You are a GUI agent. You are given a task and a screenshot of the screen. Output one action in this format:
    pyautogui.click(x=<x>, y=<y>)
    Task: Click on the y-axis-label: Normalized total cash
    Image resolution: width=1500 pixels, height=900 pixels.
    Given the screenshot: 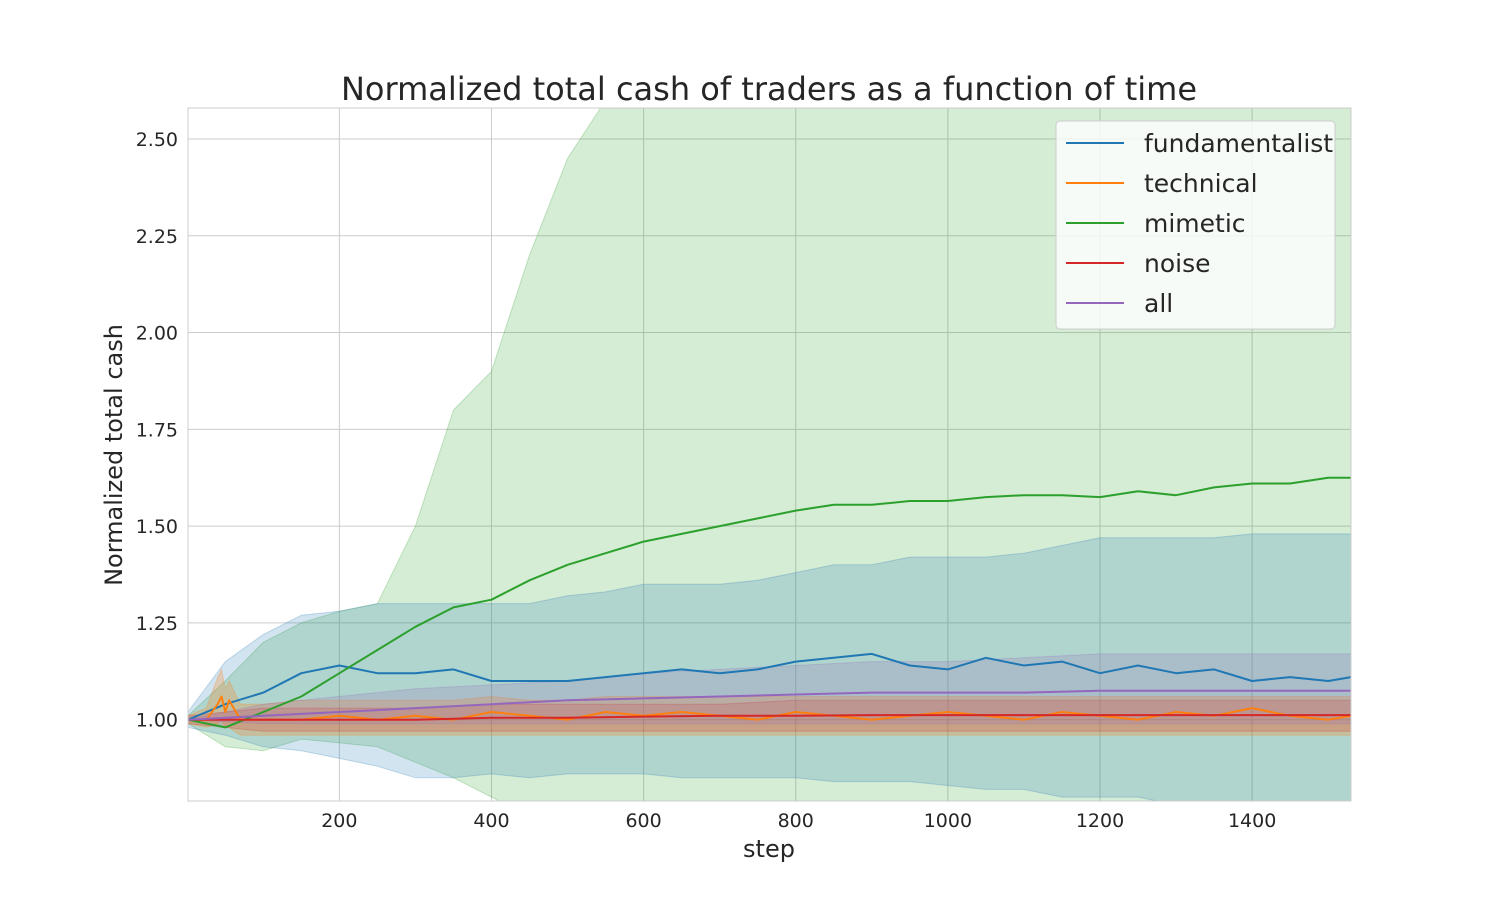 What is the action you would take?
    pyautogui.click(x=114, y=455)
    